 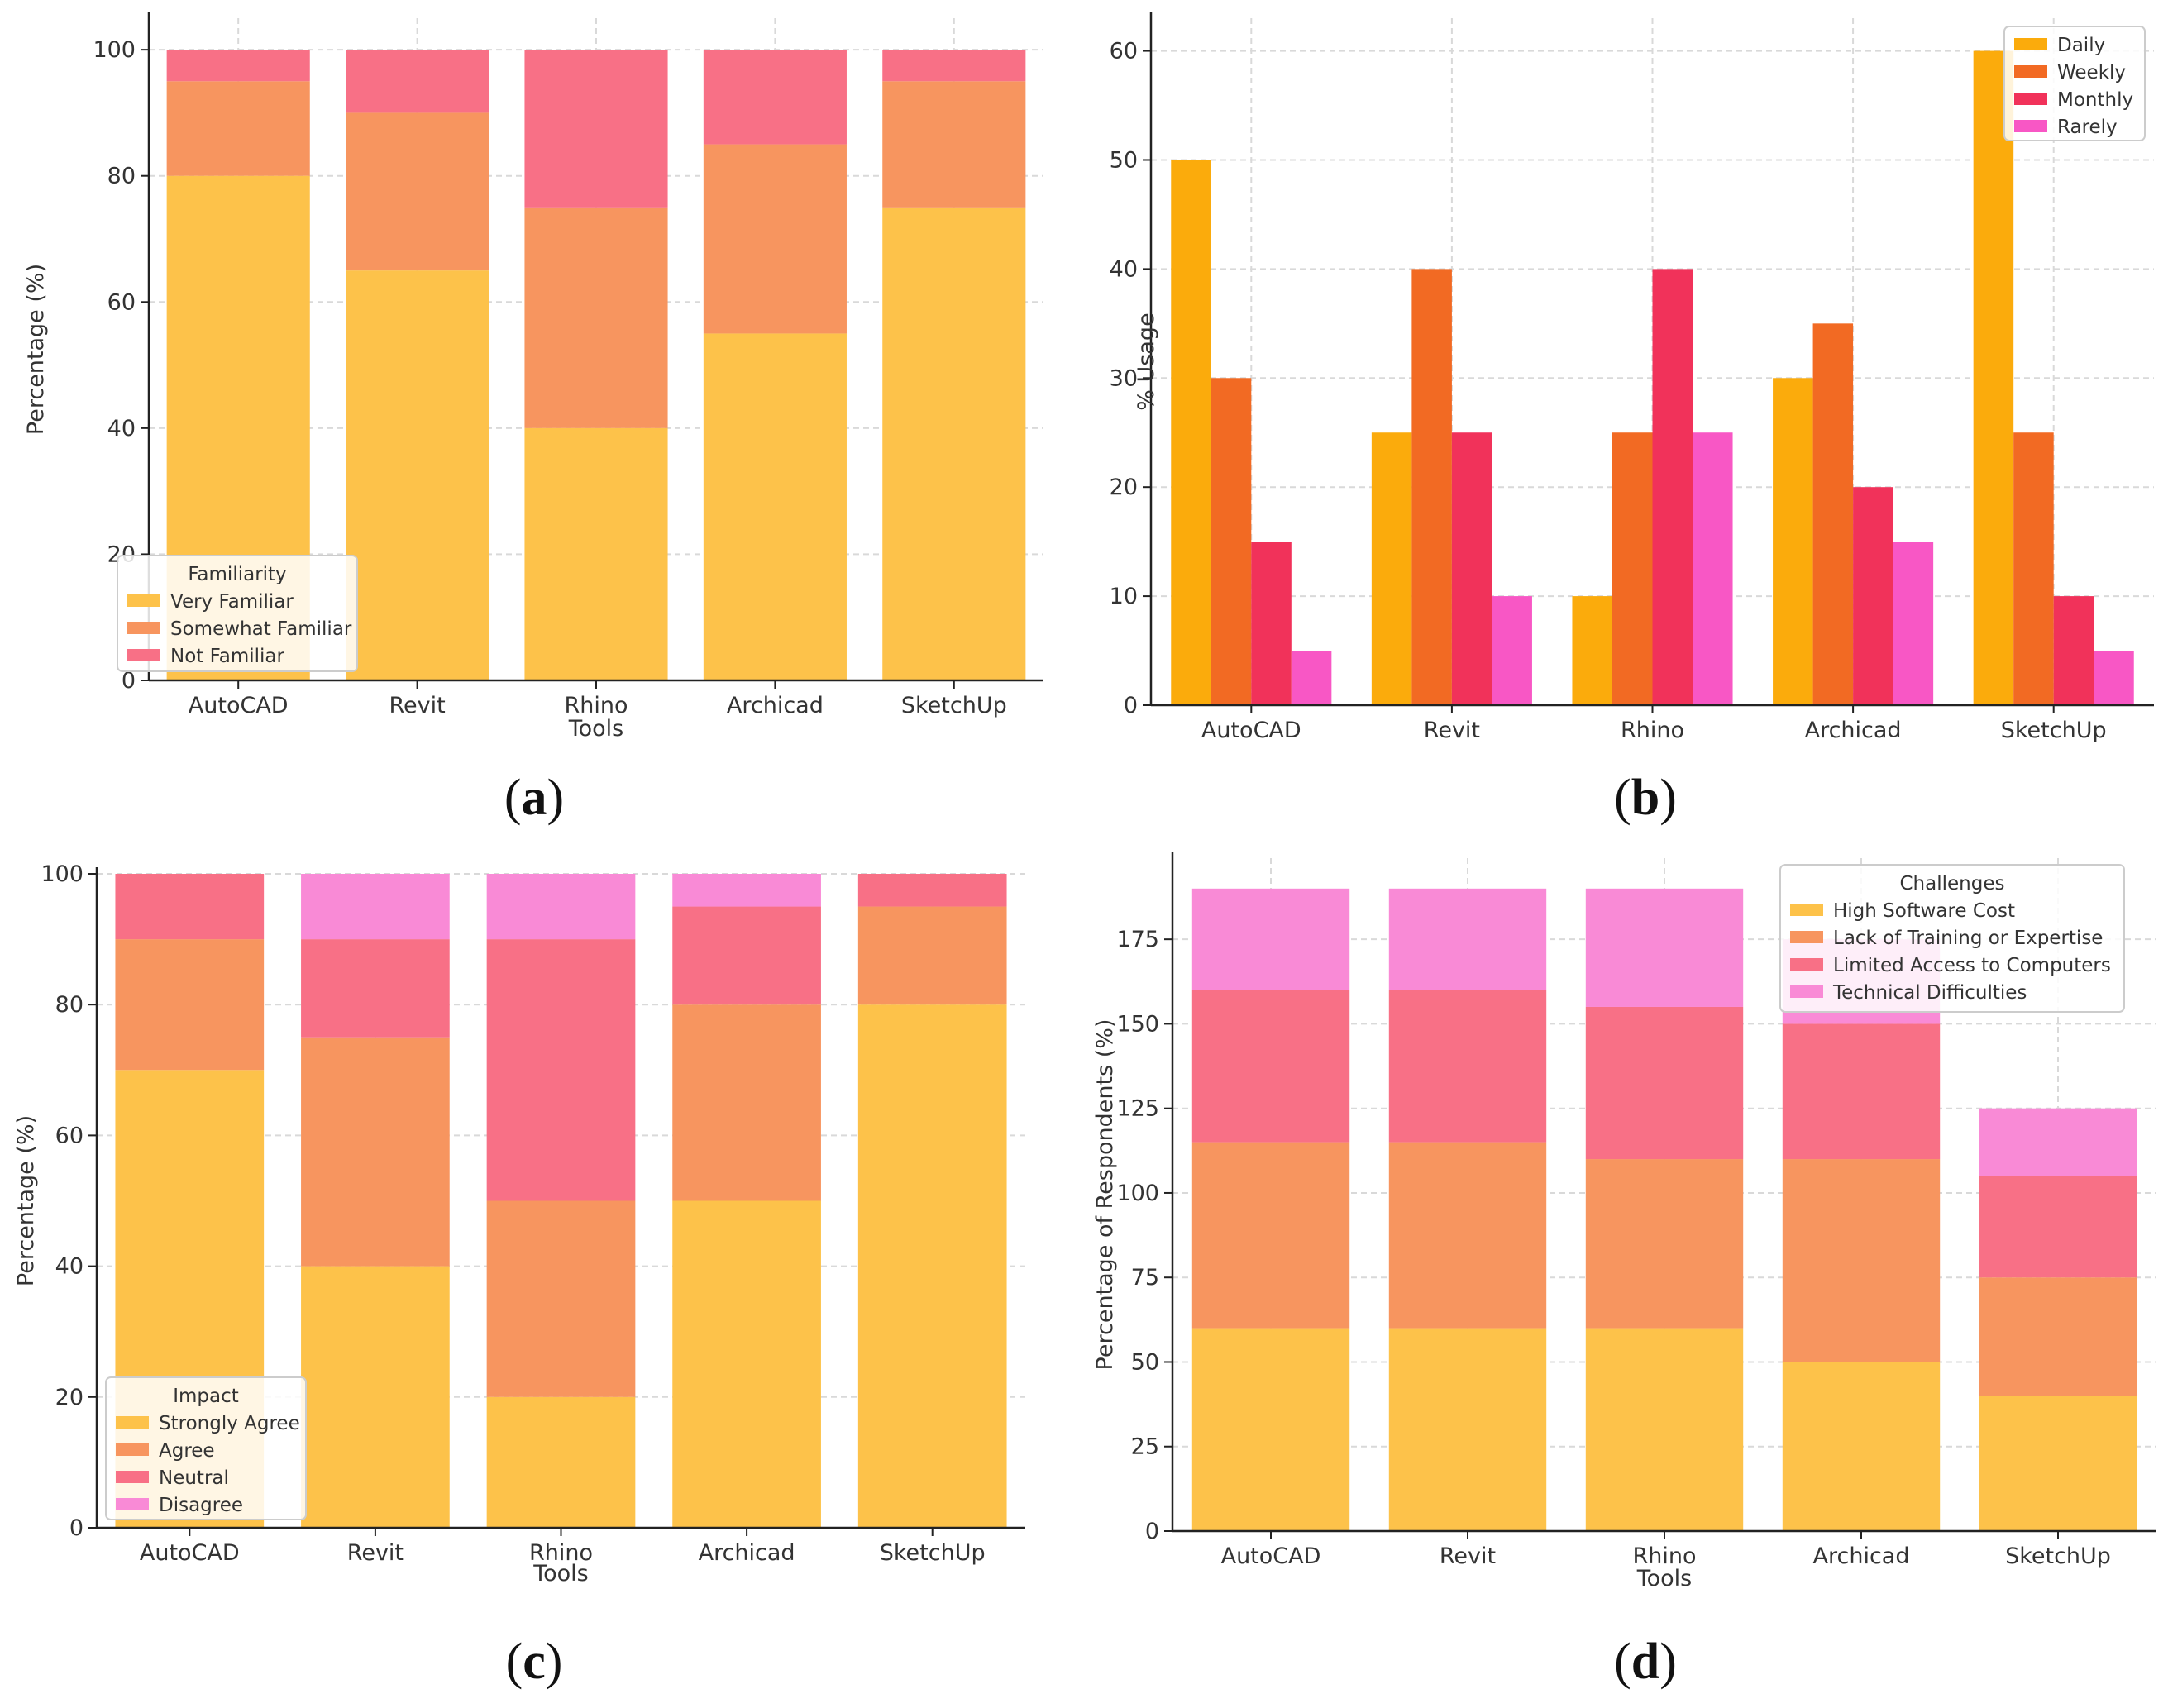 What do you see at coordinates (1271, 1066) in the screenshot?
I see `bar-limited-access-to-computers-autocad` at bounding box center [1271, 1066].